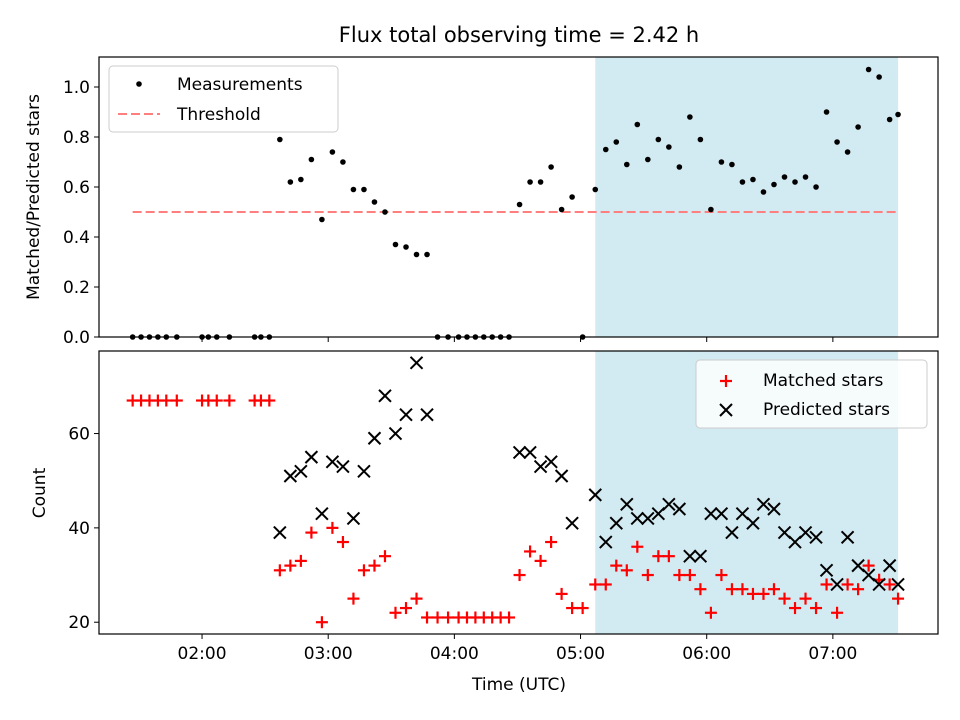 Image resolution: width=960 pixels, height=720 pixels. I want to click on legend-matched-label: Matched stars, so click(823, 381).